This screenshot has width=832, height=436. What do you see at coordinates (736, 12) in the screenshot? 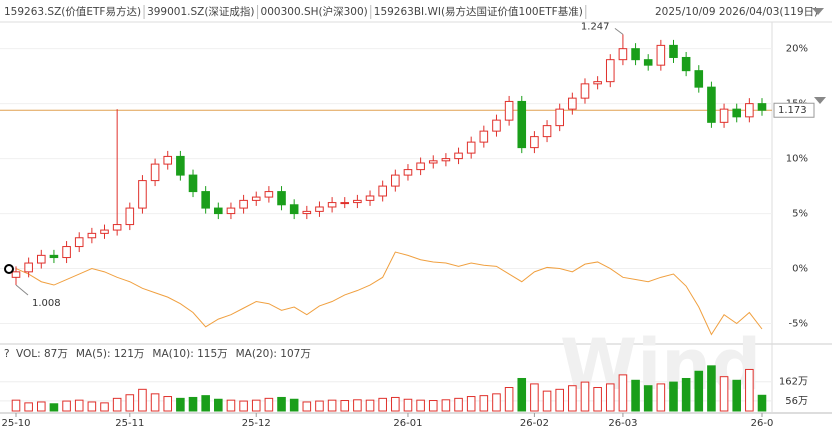
I see `date-range: 2025/10/09 2026/04/03(119日)` at bounding box center [736, 12].